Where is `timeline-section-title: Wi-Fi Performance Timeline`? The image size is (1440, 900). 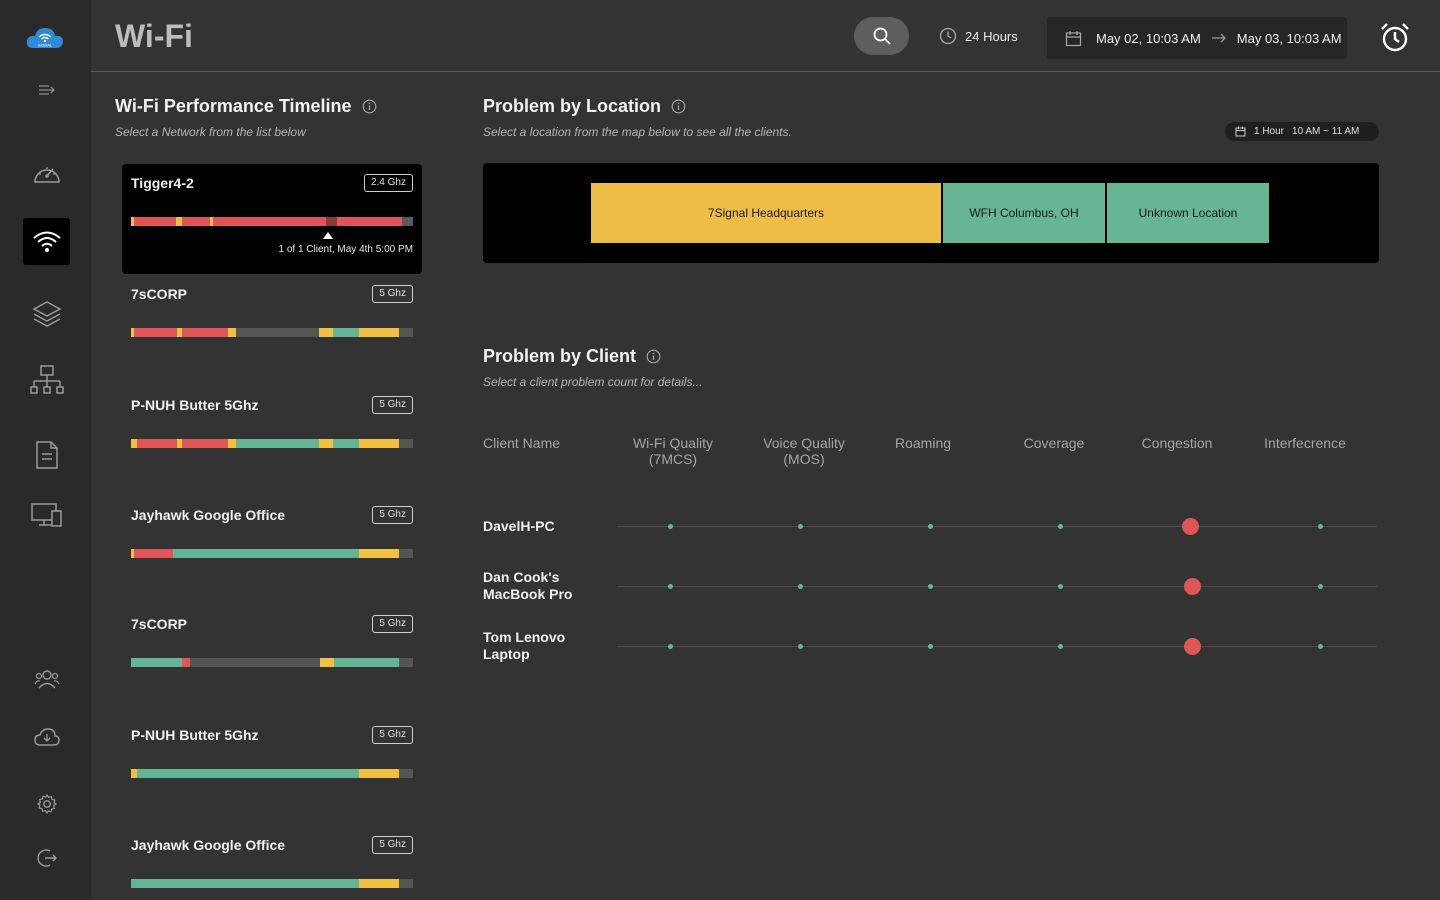 timeline-section-title: Wi-Fi Performance Timeline is located at coordinates (246, 106).